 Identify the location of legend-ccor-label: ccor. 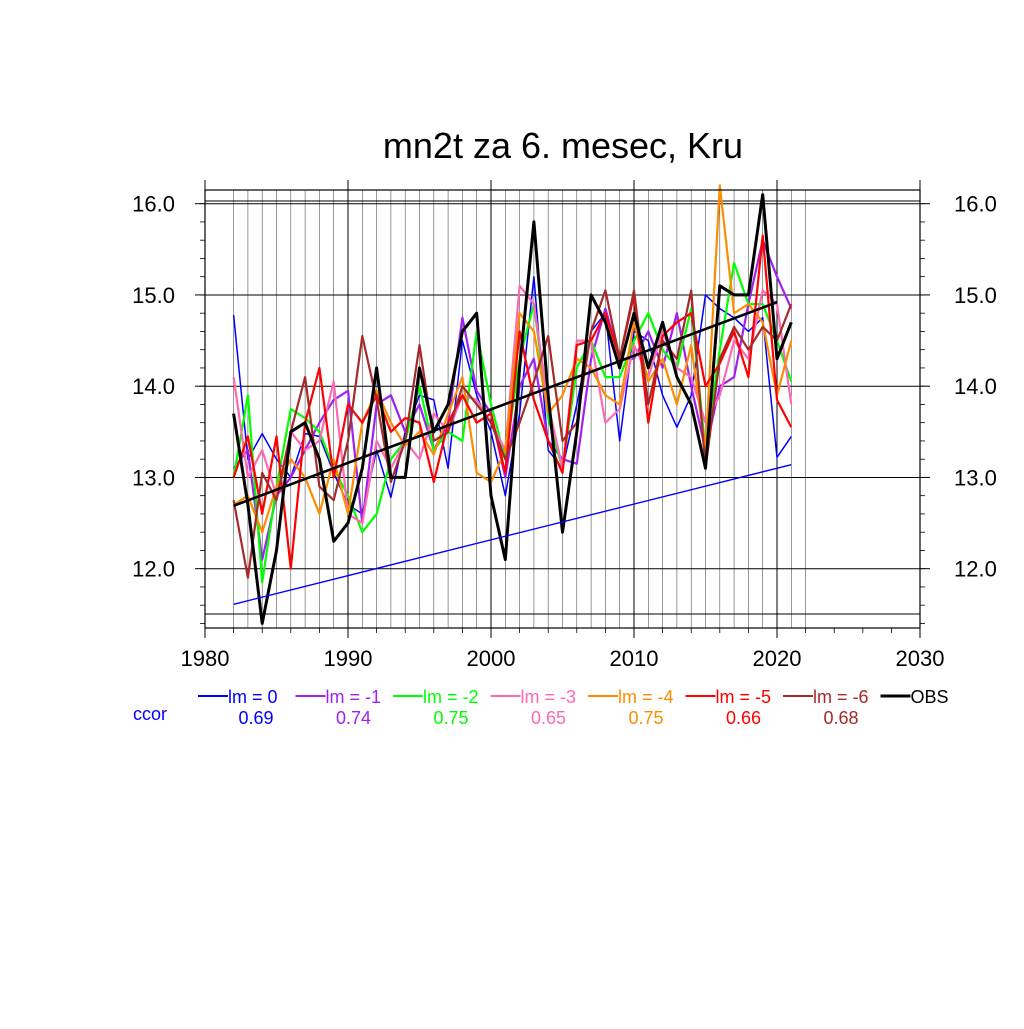
(150, 714).